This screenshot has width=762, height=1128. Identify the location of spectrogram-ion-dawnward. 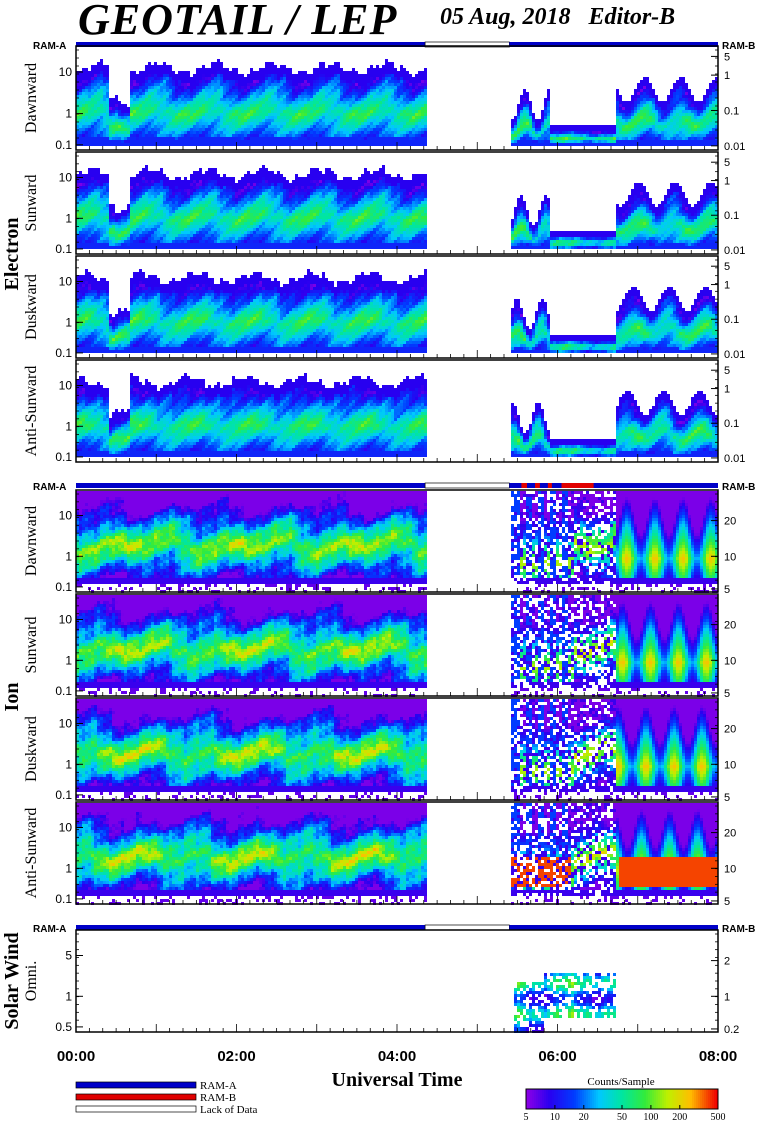
(397, 542).